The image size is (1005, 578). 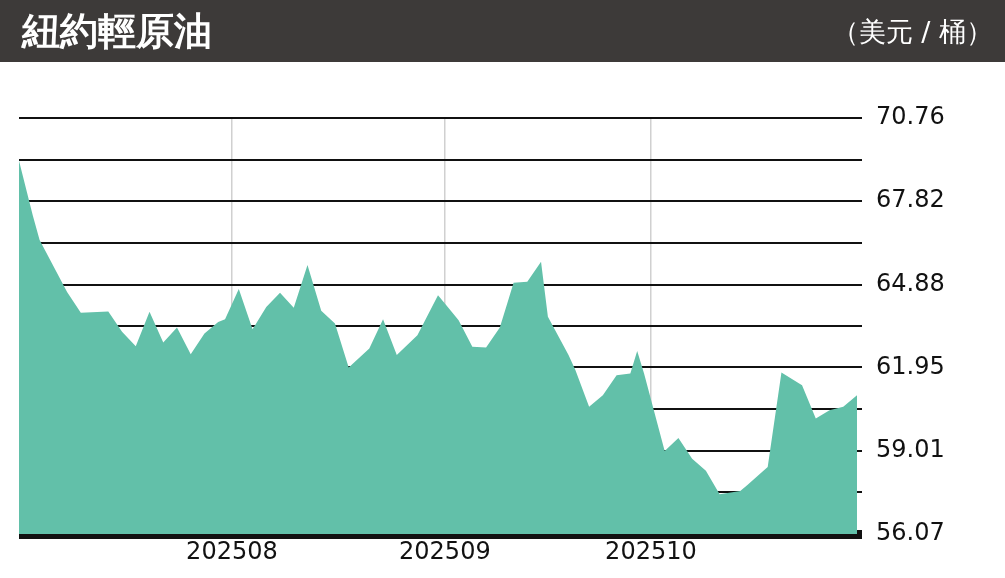 What do you see at coordinates (910, 365) in the screenshot?
I see `y-tick-label: 61.95` at bounding box center [910, 365].